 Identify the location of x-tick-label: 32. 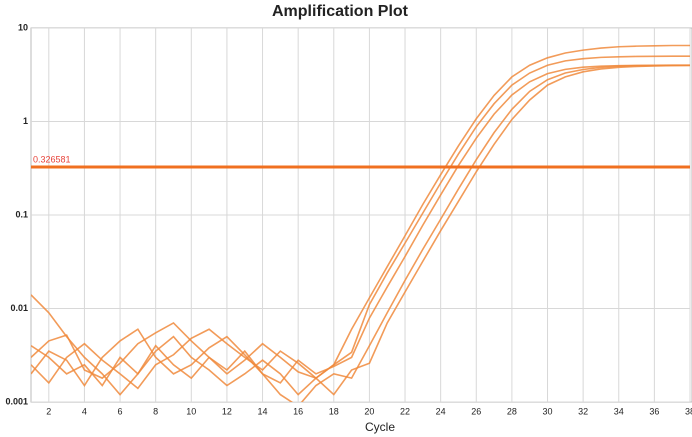
(583, 411).